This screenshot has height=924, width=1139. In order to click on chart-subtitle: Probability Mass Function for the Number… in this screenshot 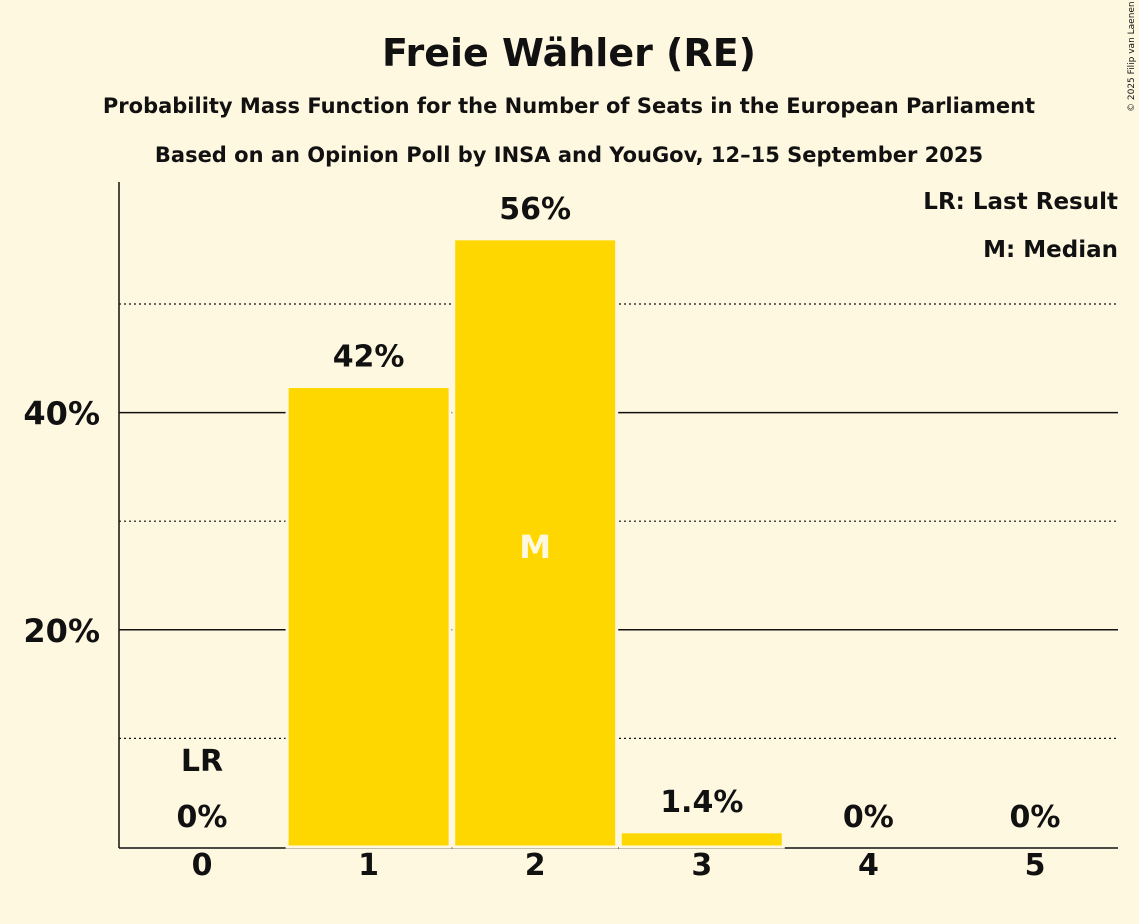, I will do `click(569, 106)`.